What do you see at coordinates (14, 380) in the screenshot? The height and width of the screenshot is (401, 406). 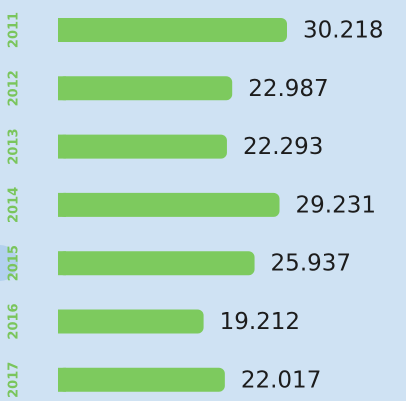 I see `category-label: 2017` at bounding box center [14, 380].